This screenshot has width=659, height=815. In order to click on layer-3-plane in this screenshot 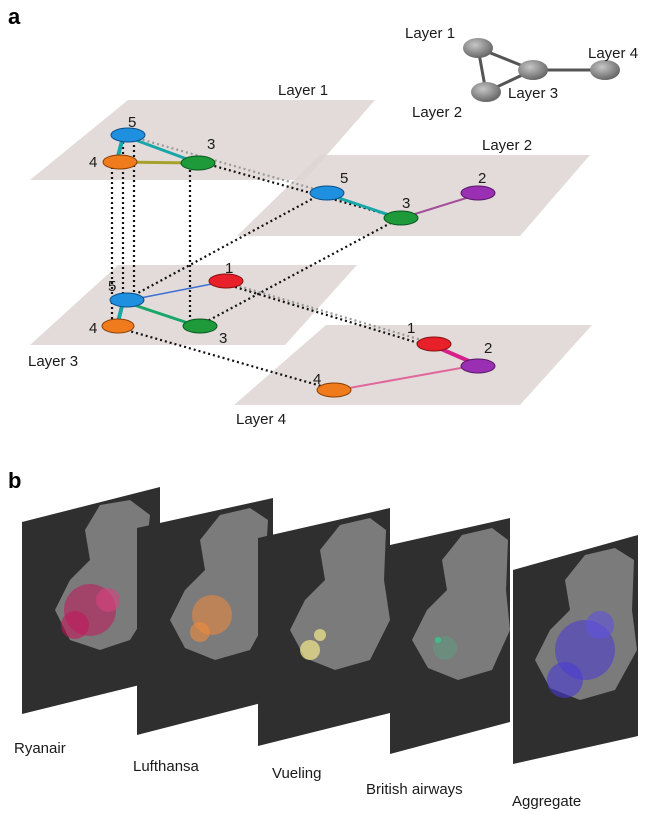, I will do `click(193, 305)`.